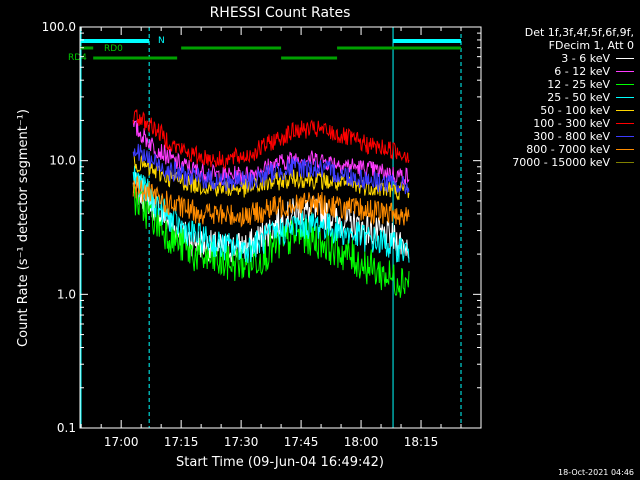  Describe the element at coordinates (121, 442) in the screenshot. I see `x-tick-label: 17:00` at that location.